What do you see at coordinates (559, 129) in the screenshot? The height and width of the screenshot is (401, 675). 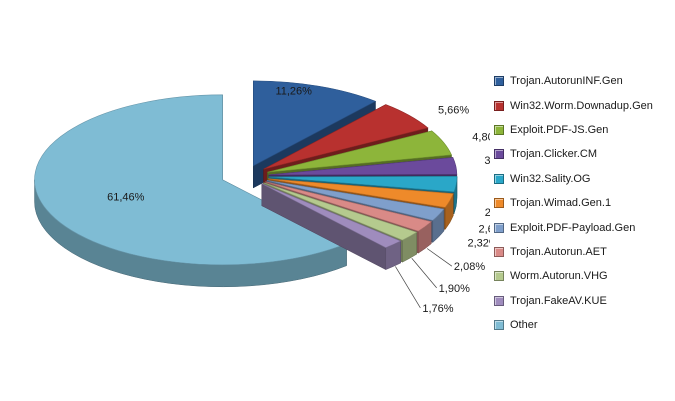 I see `legend-label: Exploit.PDF-JS.Gen` at bounding box center [559, 129].